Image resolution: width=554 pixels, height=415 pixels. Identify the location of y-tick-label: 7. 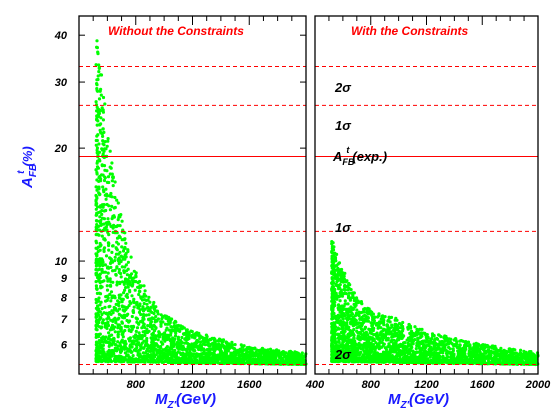
(64, 320).